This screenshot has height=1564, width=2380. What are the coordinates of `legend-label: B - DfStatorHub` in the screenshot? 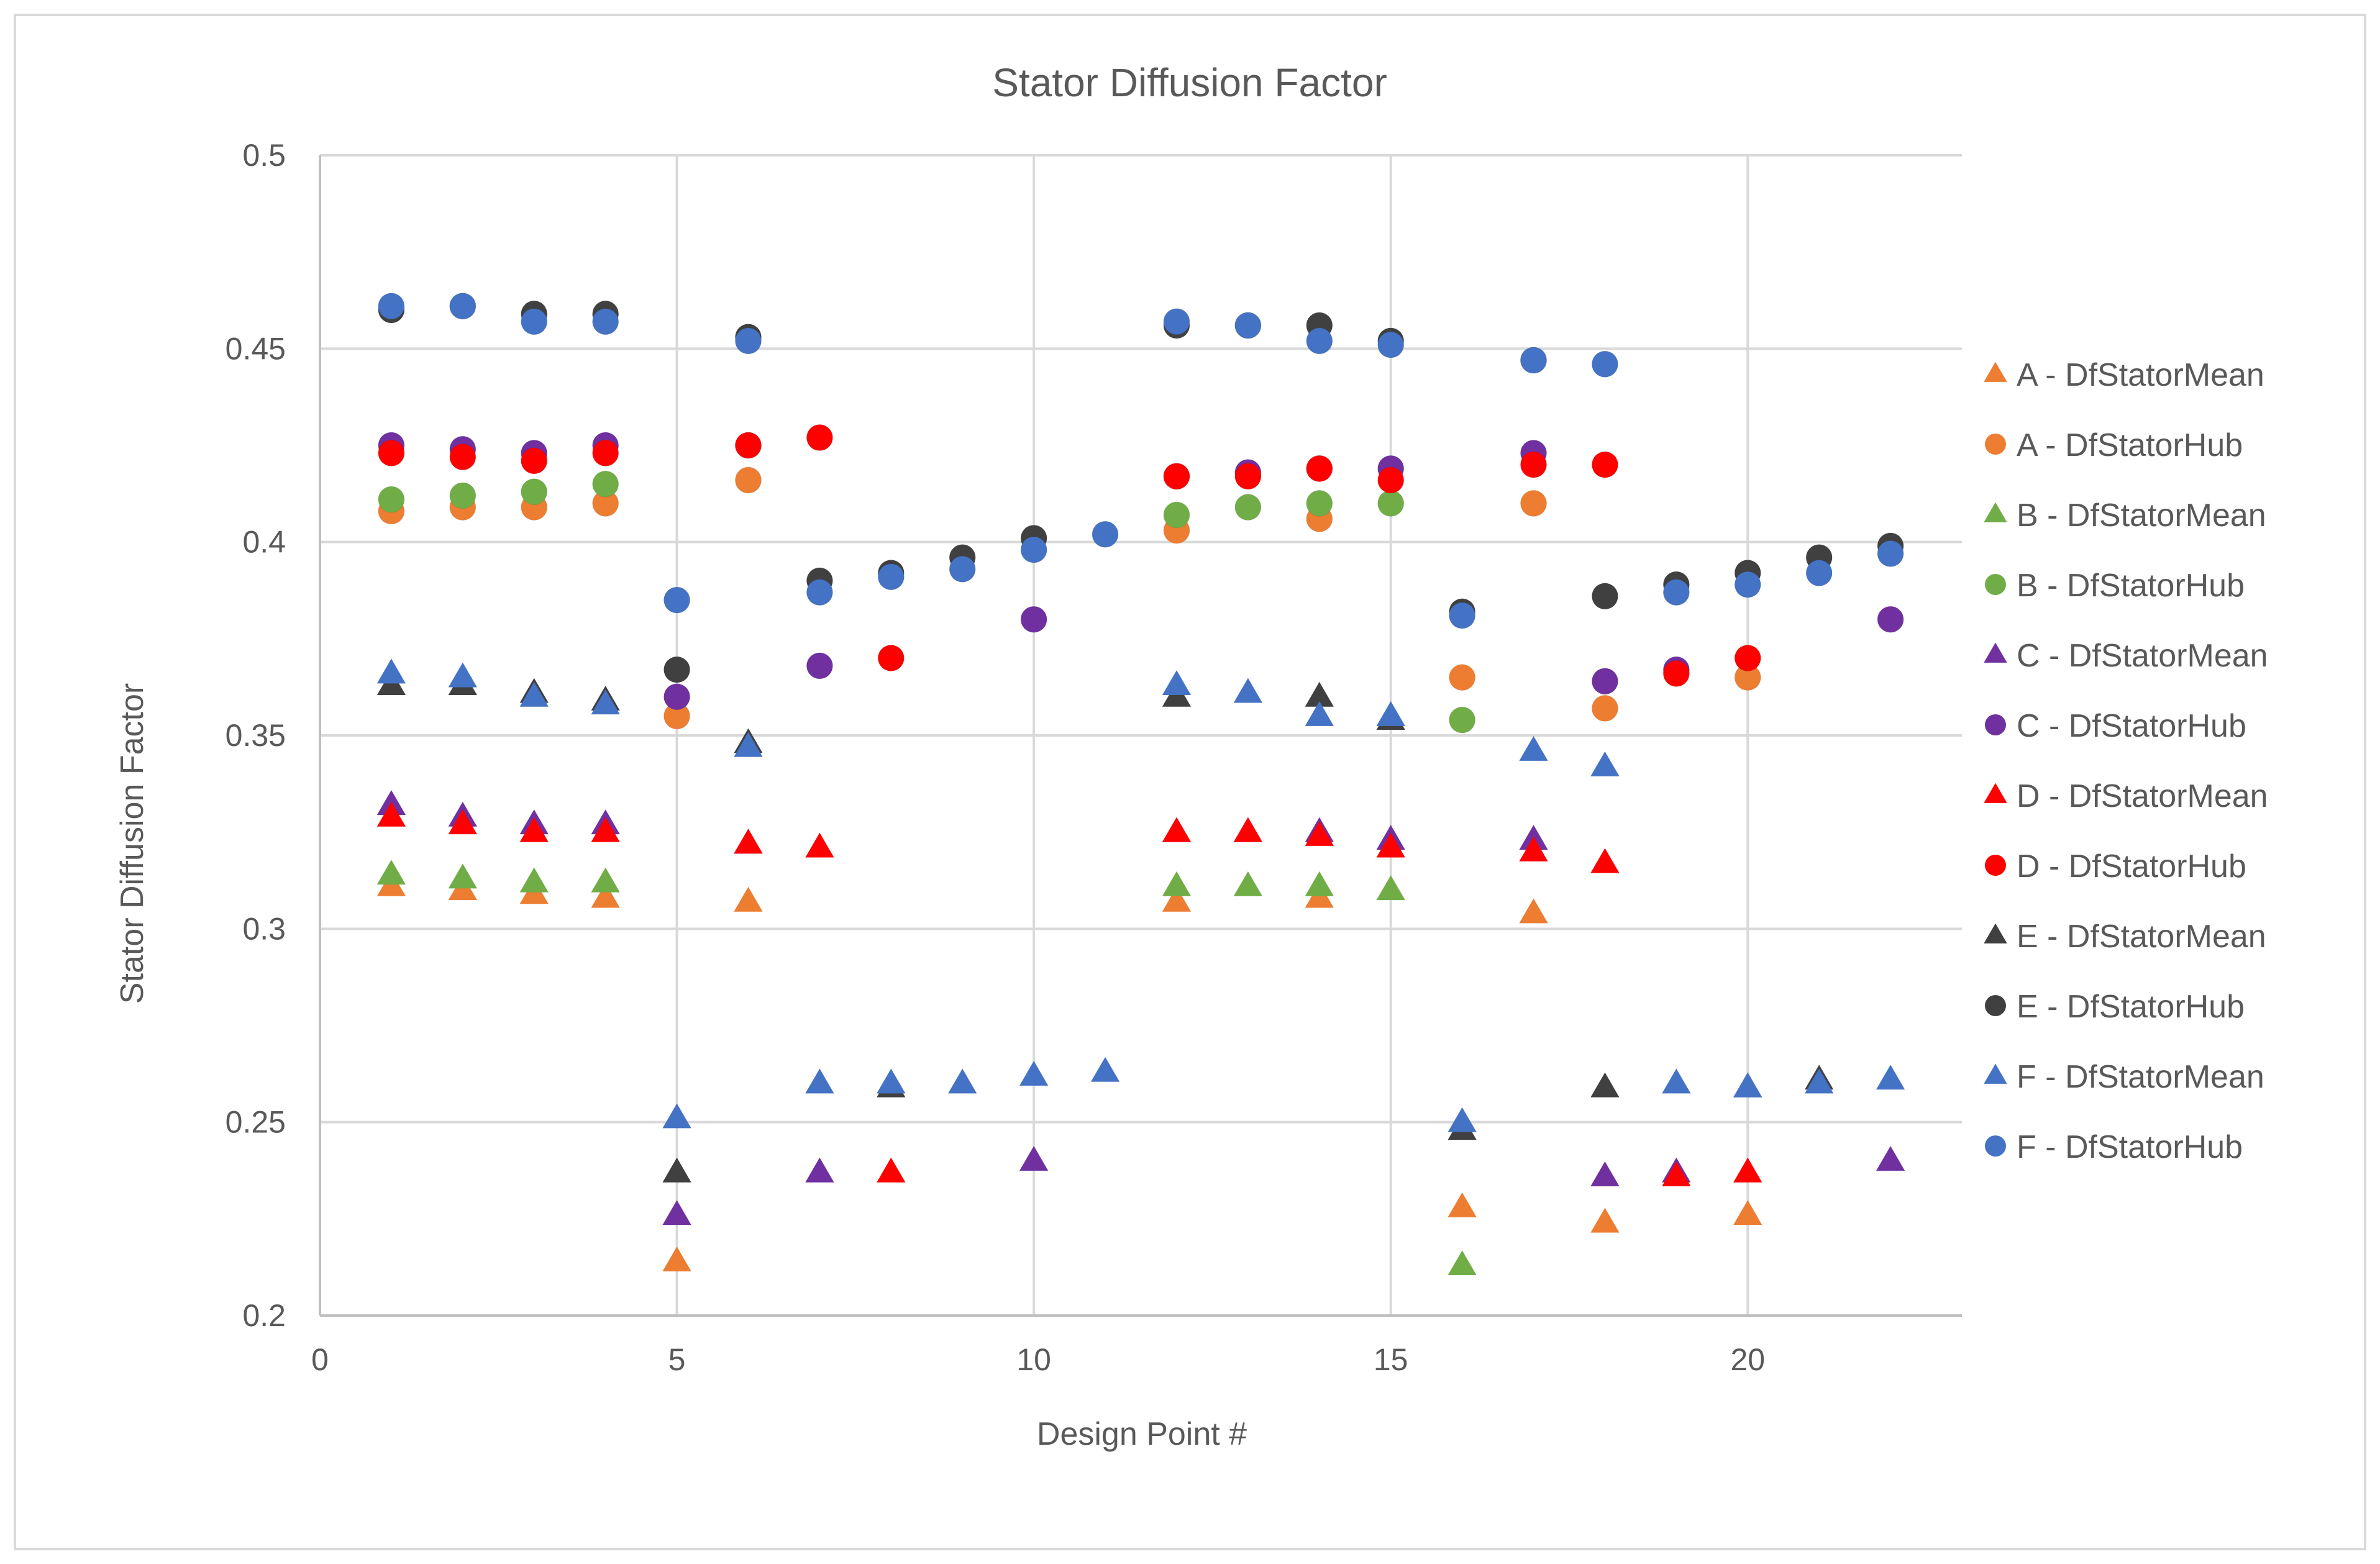 It's located at (2131, 586).